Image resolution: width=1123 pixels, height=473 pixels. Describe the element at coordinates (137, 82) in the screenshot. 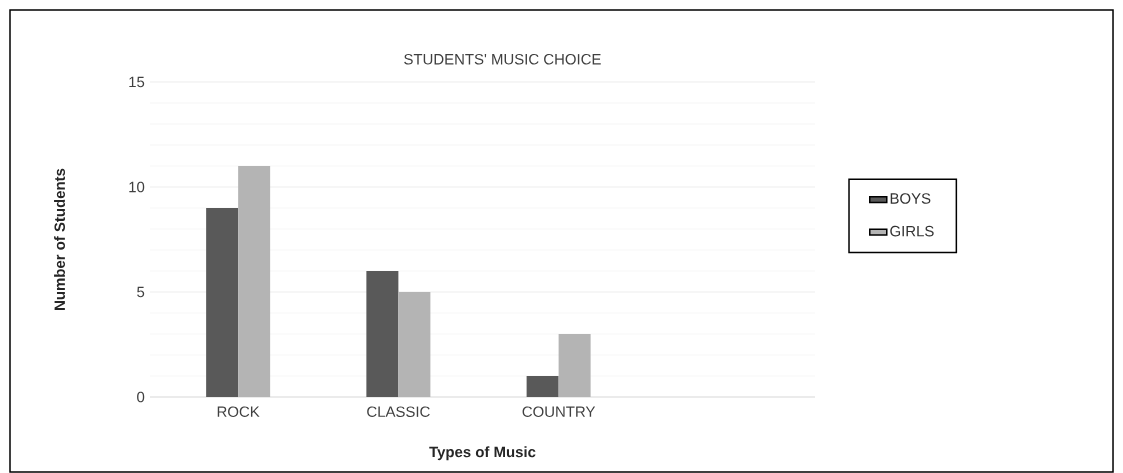

I see `y-tick-label: 15` at that location.